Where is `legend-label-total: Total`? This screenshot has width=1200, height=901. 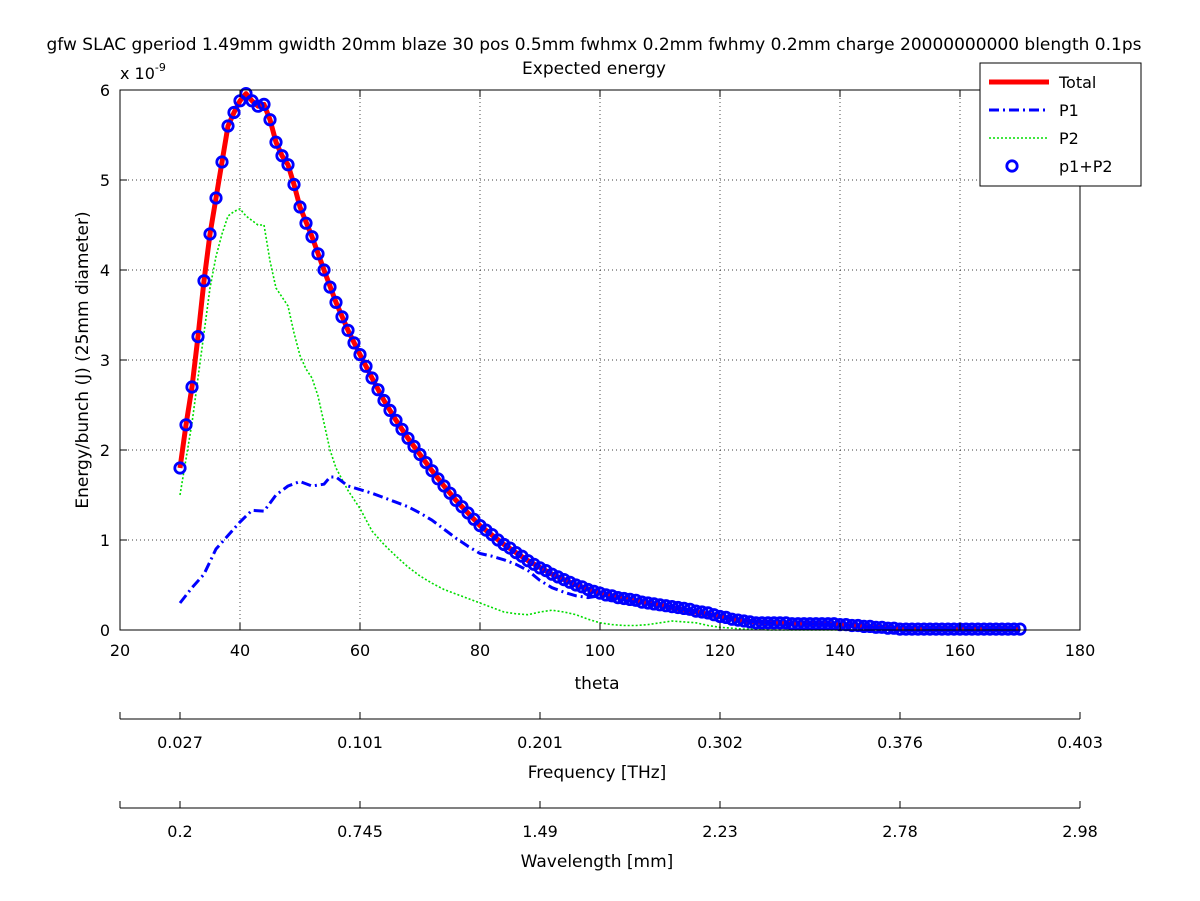 legend-label-total: Total is located at coordinates (1077, 82).